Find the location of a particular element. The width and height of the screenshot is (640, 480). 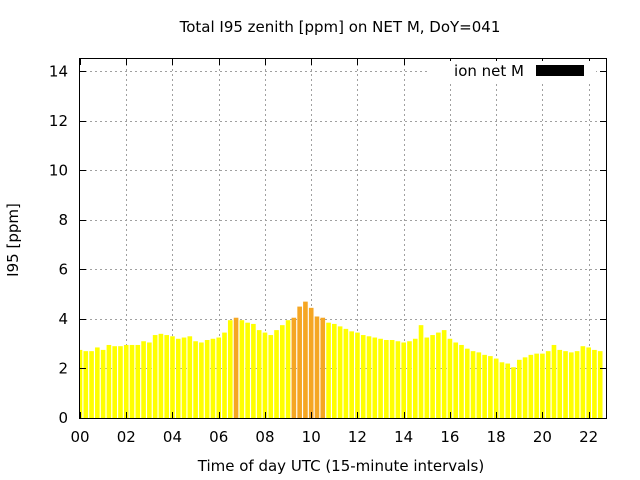

y-tick-label: 0 is located at coordinates (63, 418).